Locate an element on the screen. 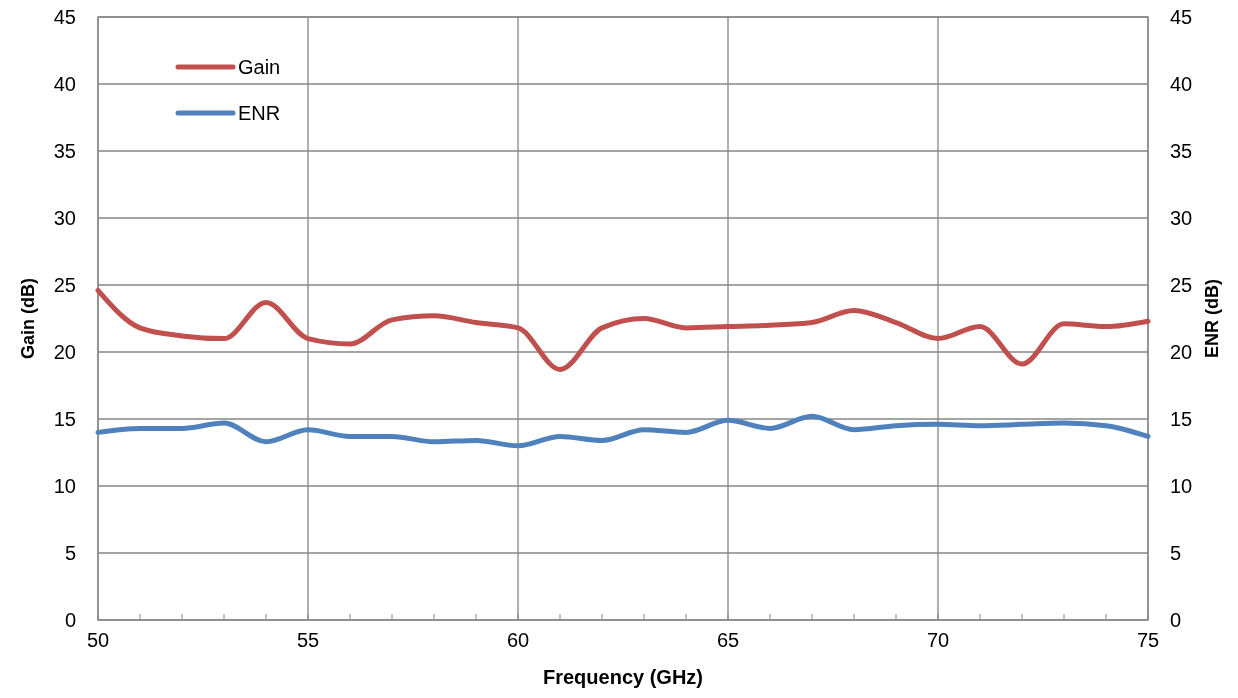  y-tick-label: 0 is located at coordinates (70, 620).